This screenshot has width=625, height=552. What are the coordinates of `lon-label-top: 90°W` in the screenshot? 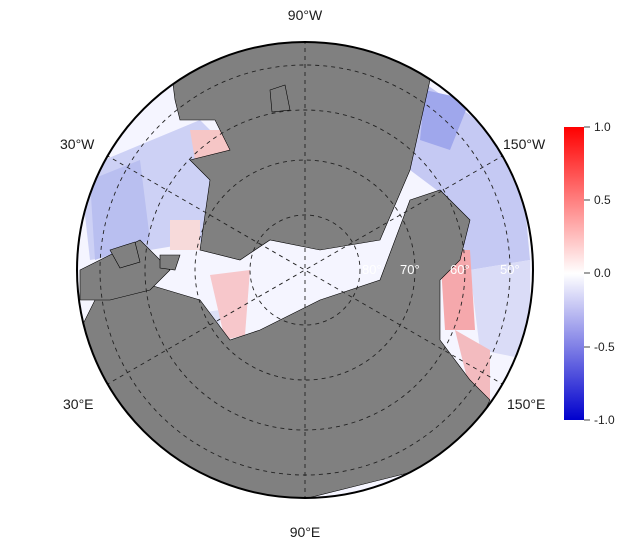 It's located at (305, 15).